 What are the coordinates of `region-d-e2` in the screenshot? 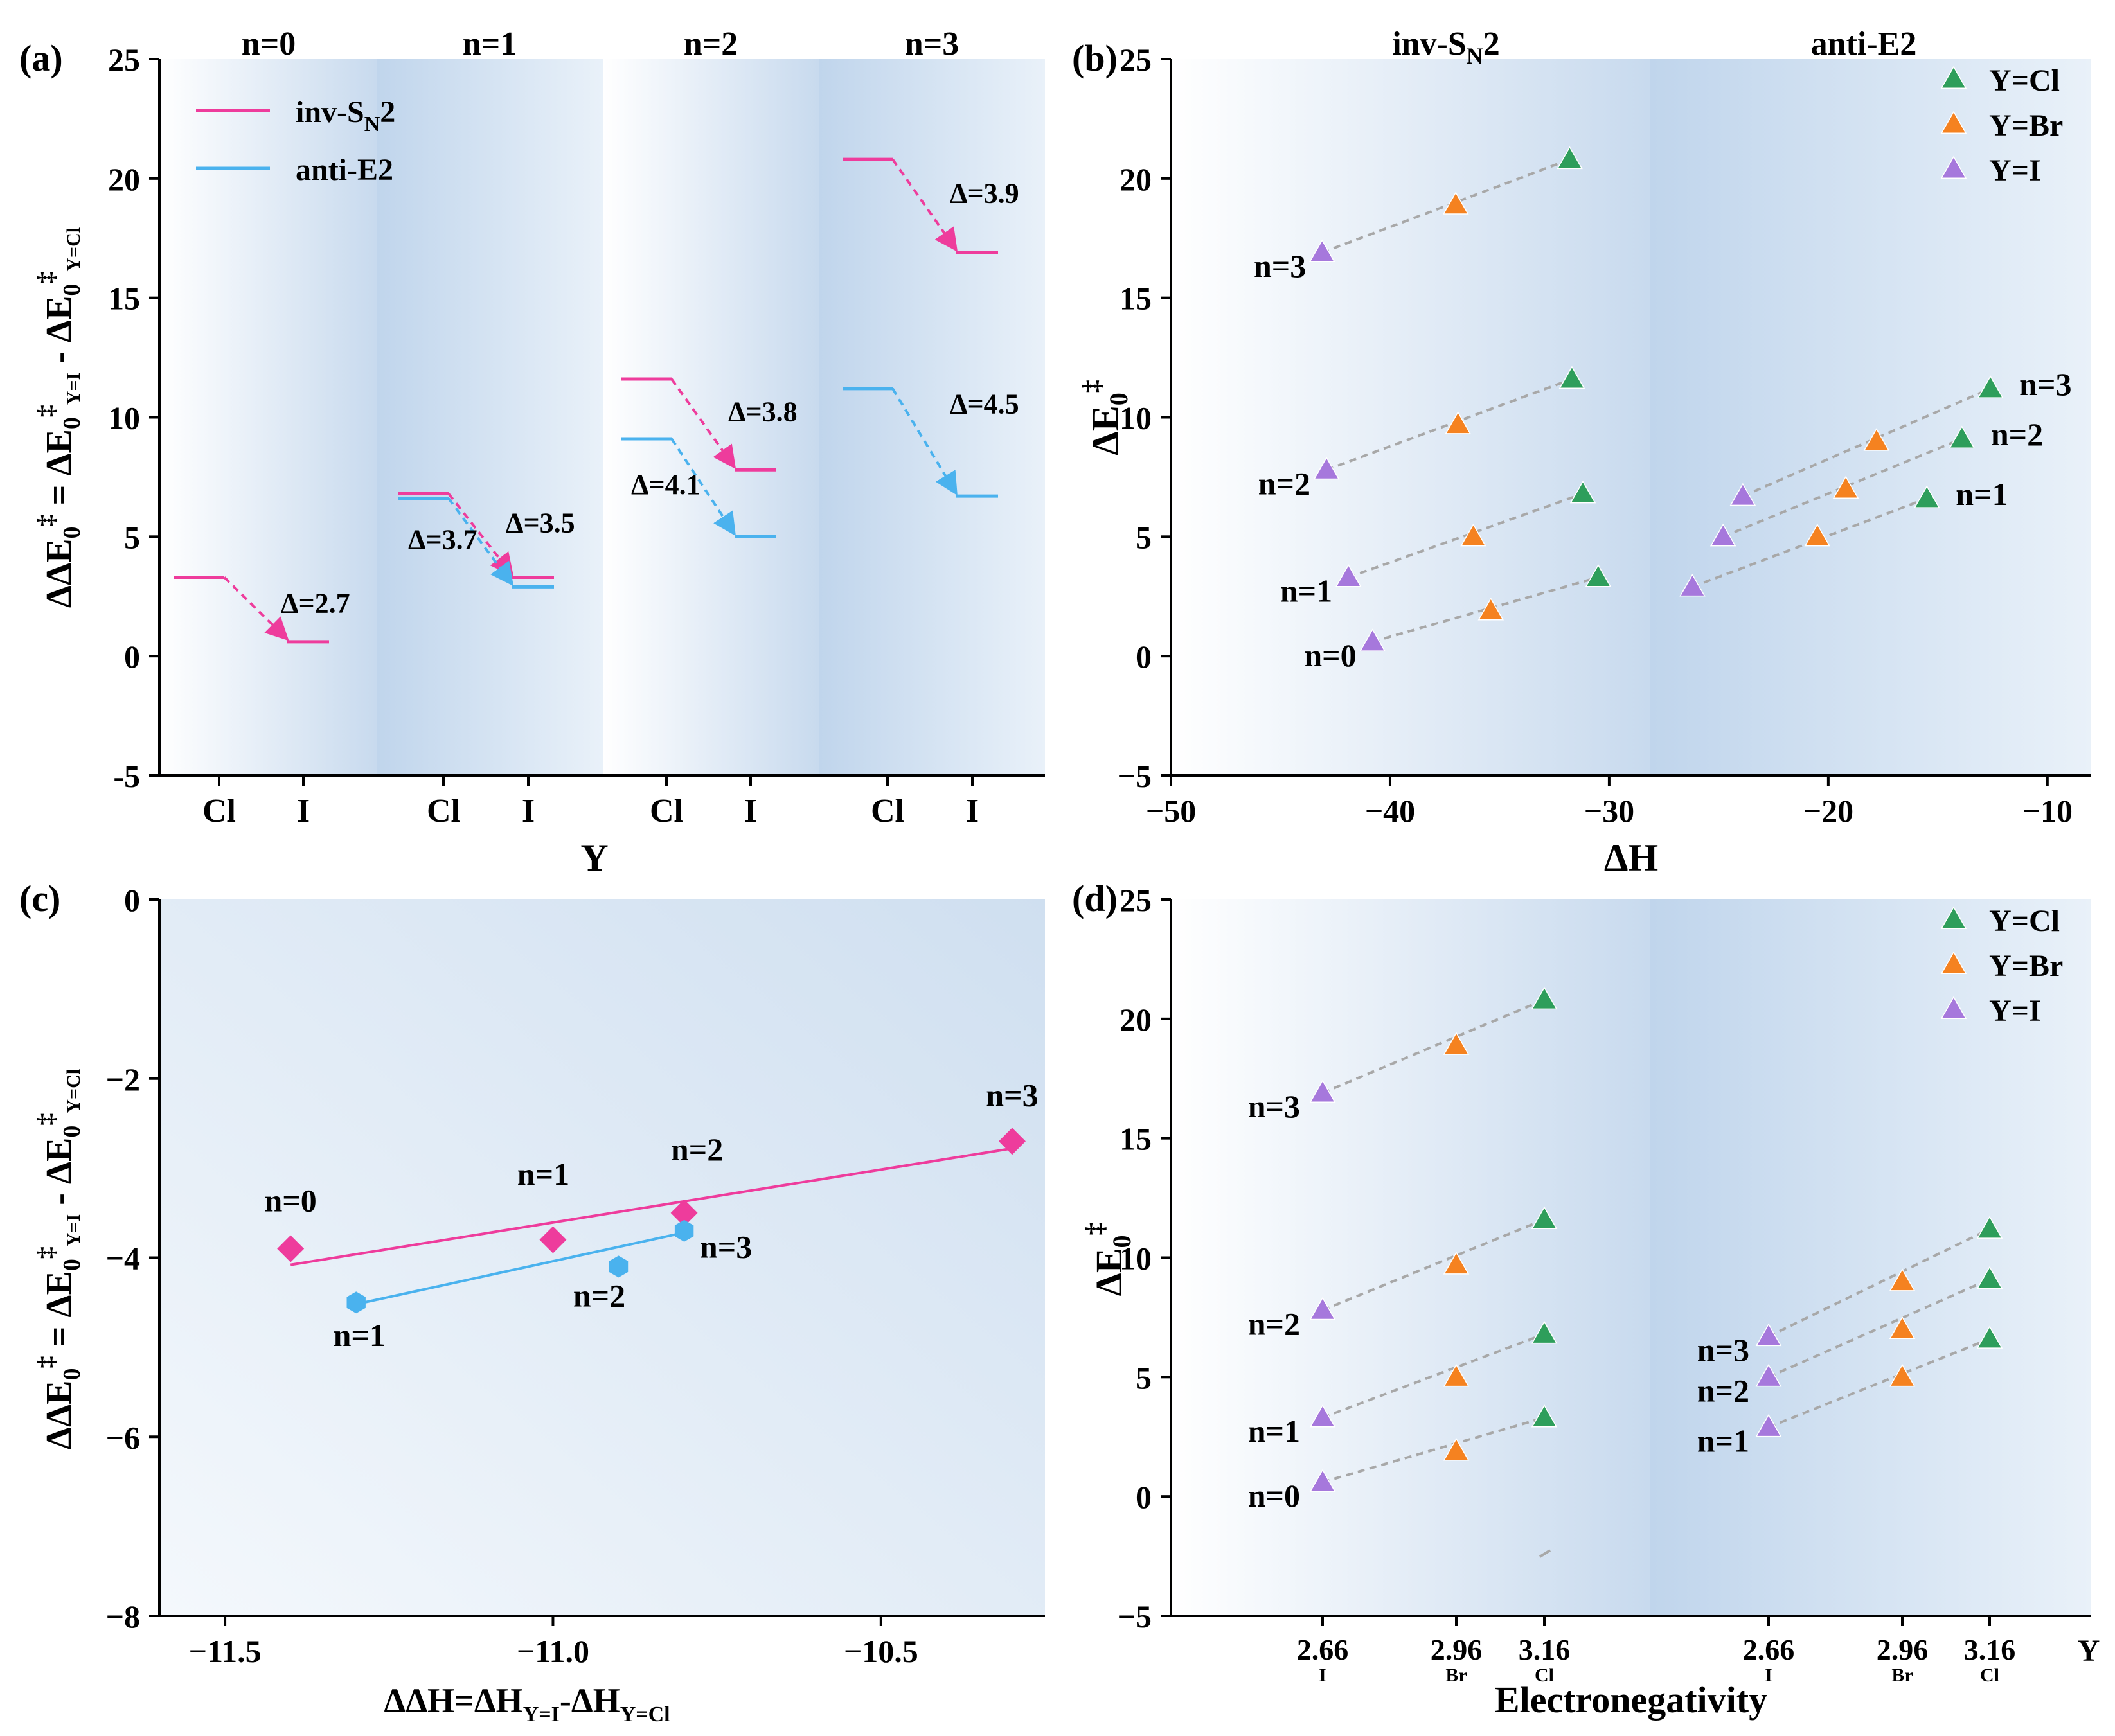 It's located at (1870, 1257).